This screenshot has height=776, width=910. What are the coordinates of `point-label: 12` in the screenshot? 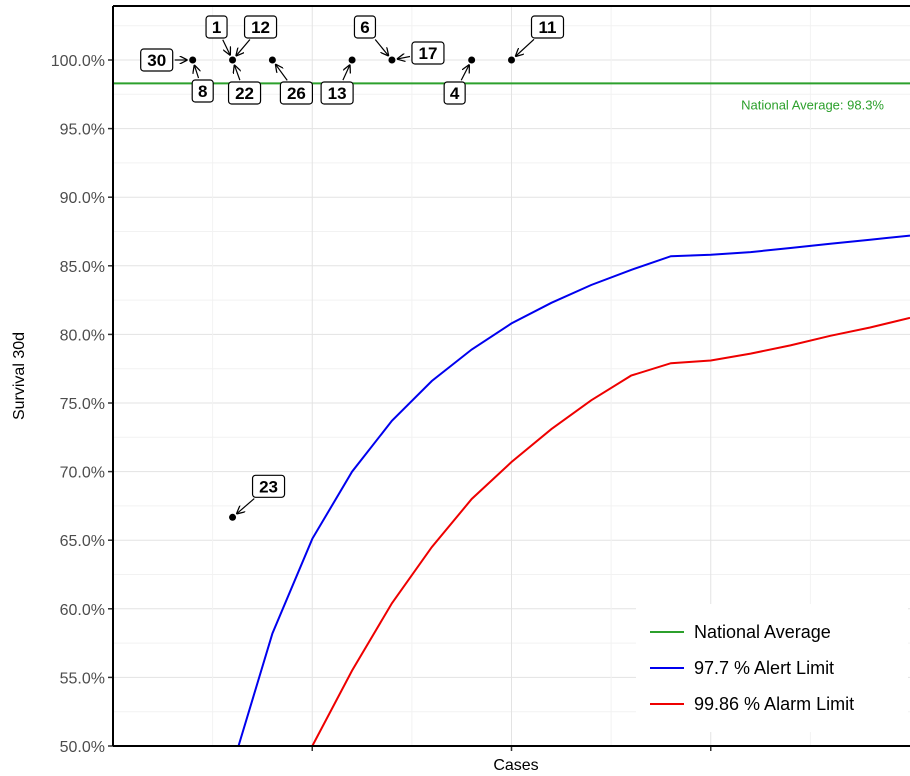 It's located at (260, 27).